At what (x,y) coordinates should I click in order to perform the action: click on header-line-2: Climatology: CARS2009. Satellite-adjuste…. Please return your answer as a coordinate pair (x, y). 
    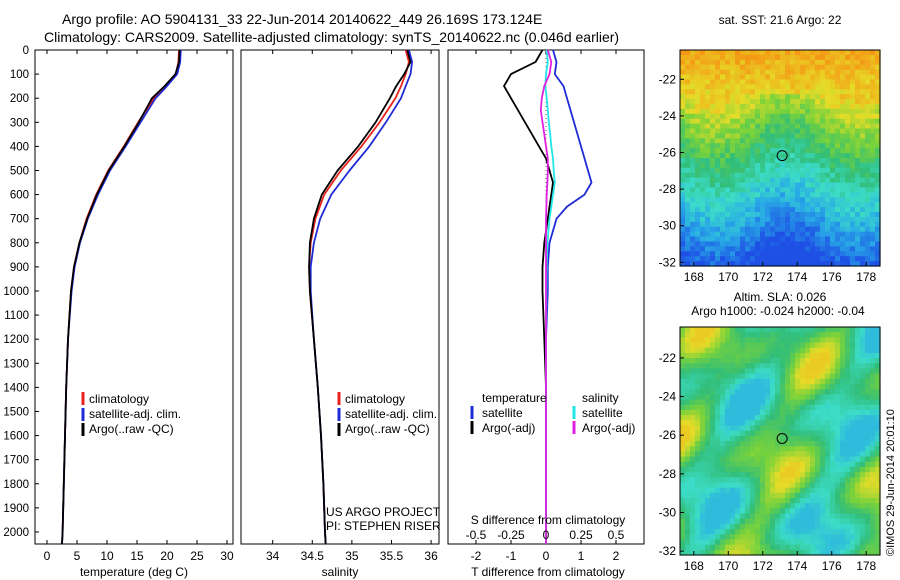
    Looking at the image, I should click on (331, 37).